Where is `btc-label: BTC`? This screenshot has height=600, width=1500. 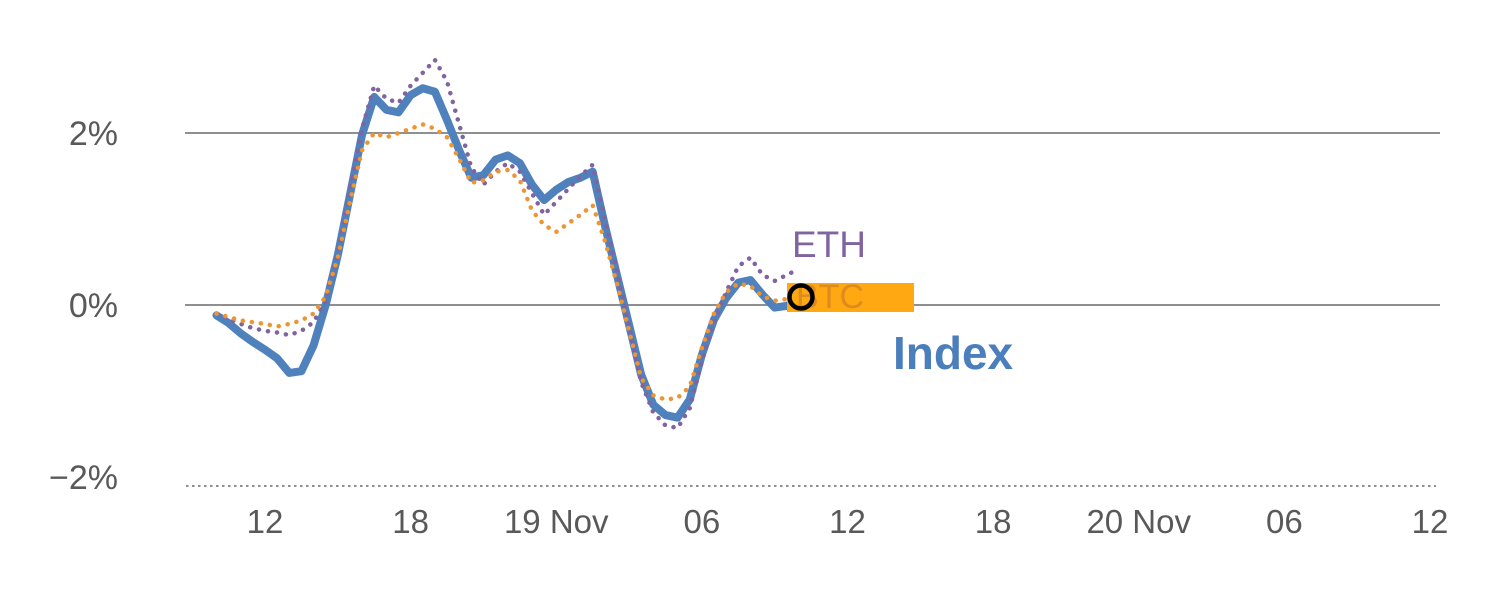 btc-label: BTC is located at coordinates (830, 297).